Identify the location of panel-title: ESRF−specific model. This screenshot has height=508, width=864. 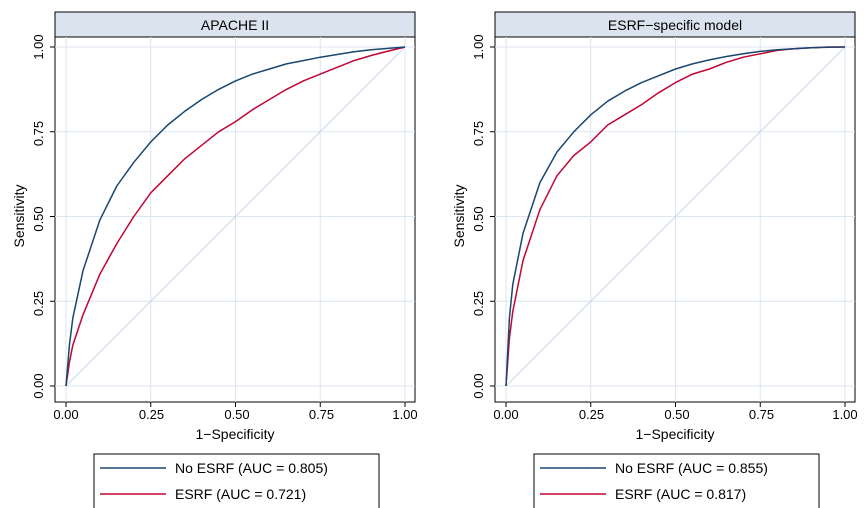
(675, 25).